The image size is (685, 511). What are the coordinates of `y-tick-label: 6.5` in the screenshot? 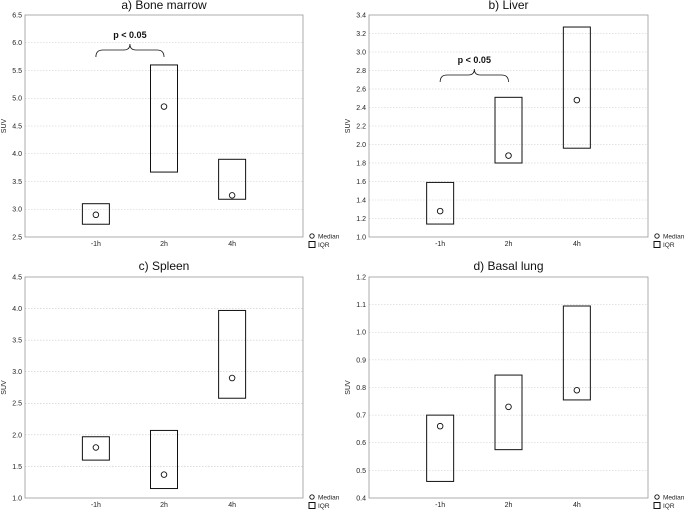 It's located at (17, 15).